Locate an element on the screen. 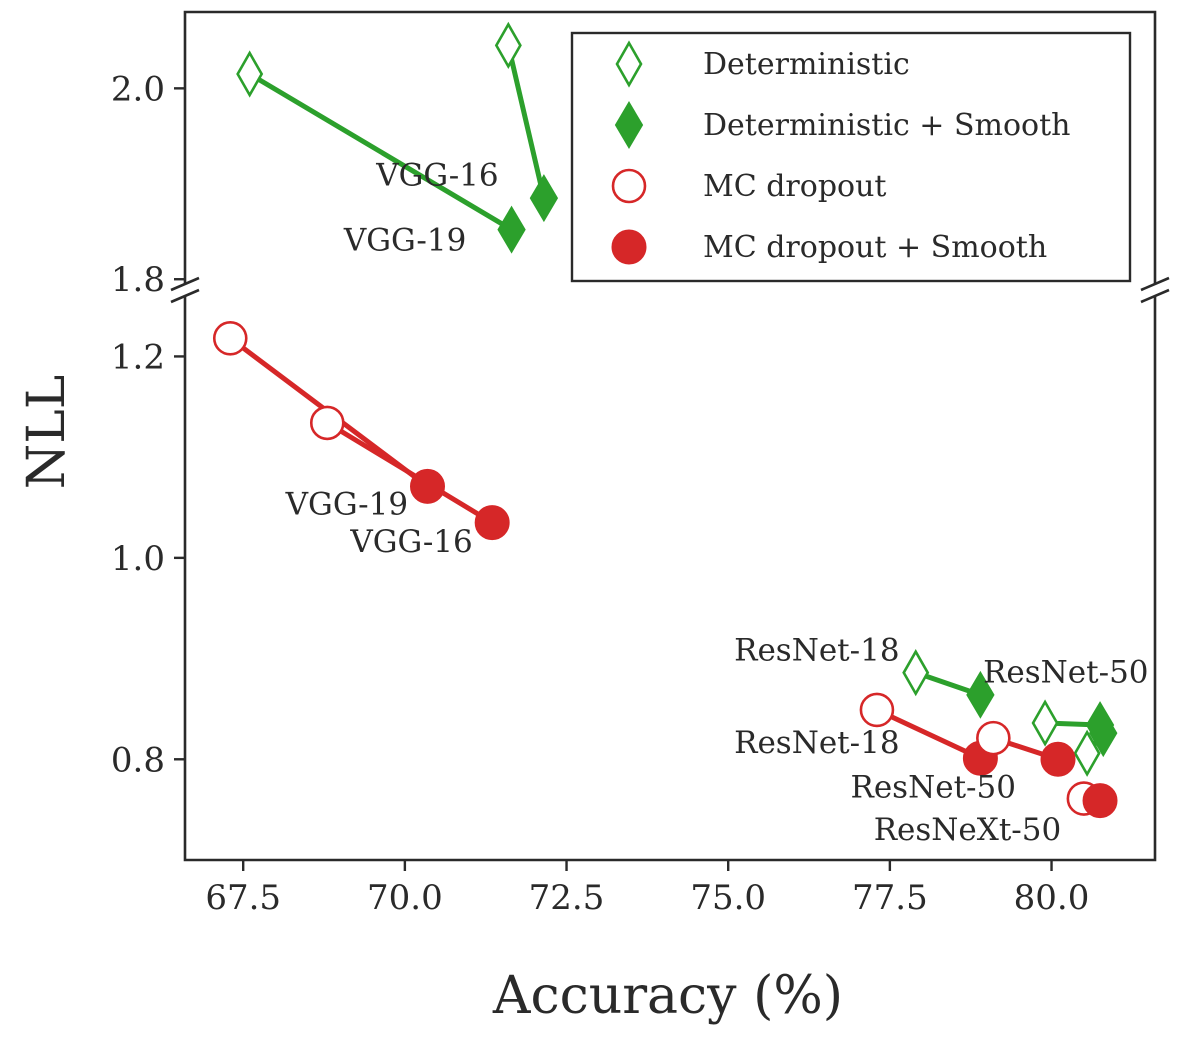 The height and width of the screenshot is (1040, 1179). y-tick-label: 2.0 is located at coordinates (138, 89).